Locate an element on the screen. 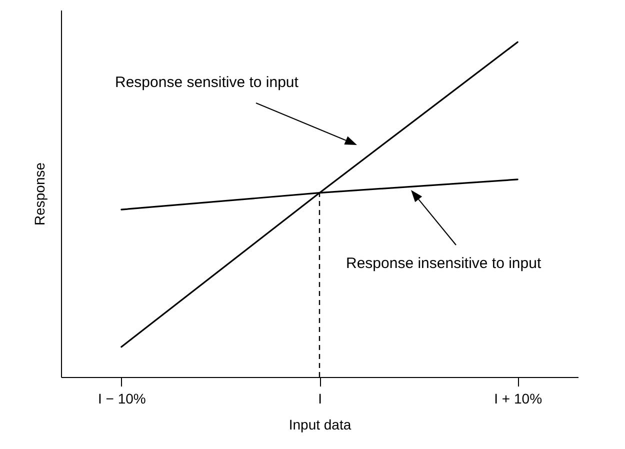 The image size is (625, 449). annotation: Response sensitive to input is located at coordinates (207, 82).